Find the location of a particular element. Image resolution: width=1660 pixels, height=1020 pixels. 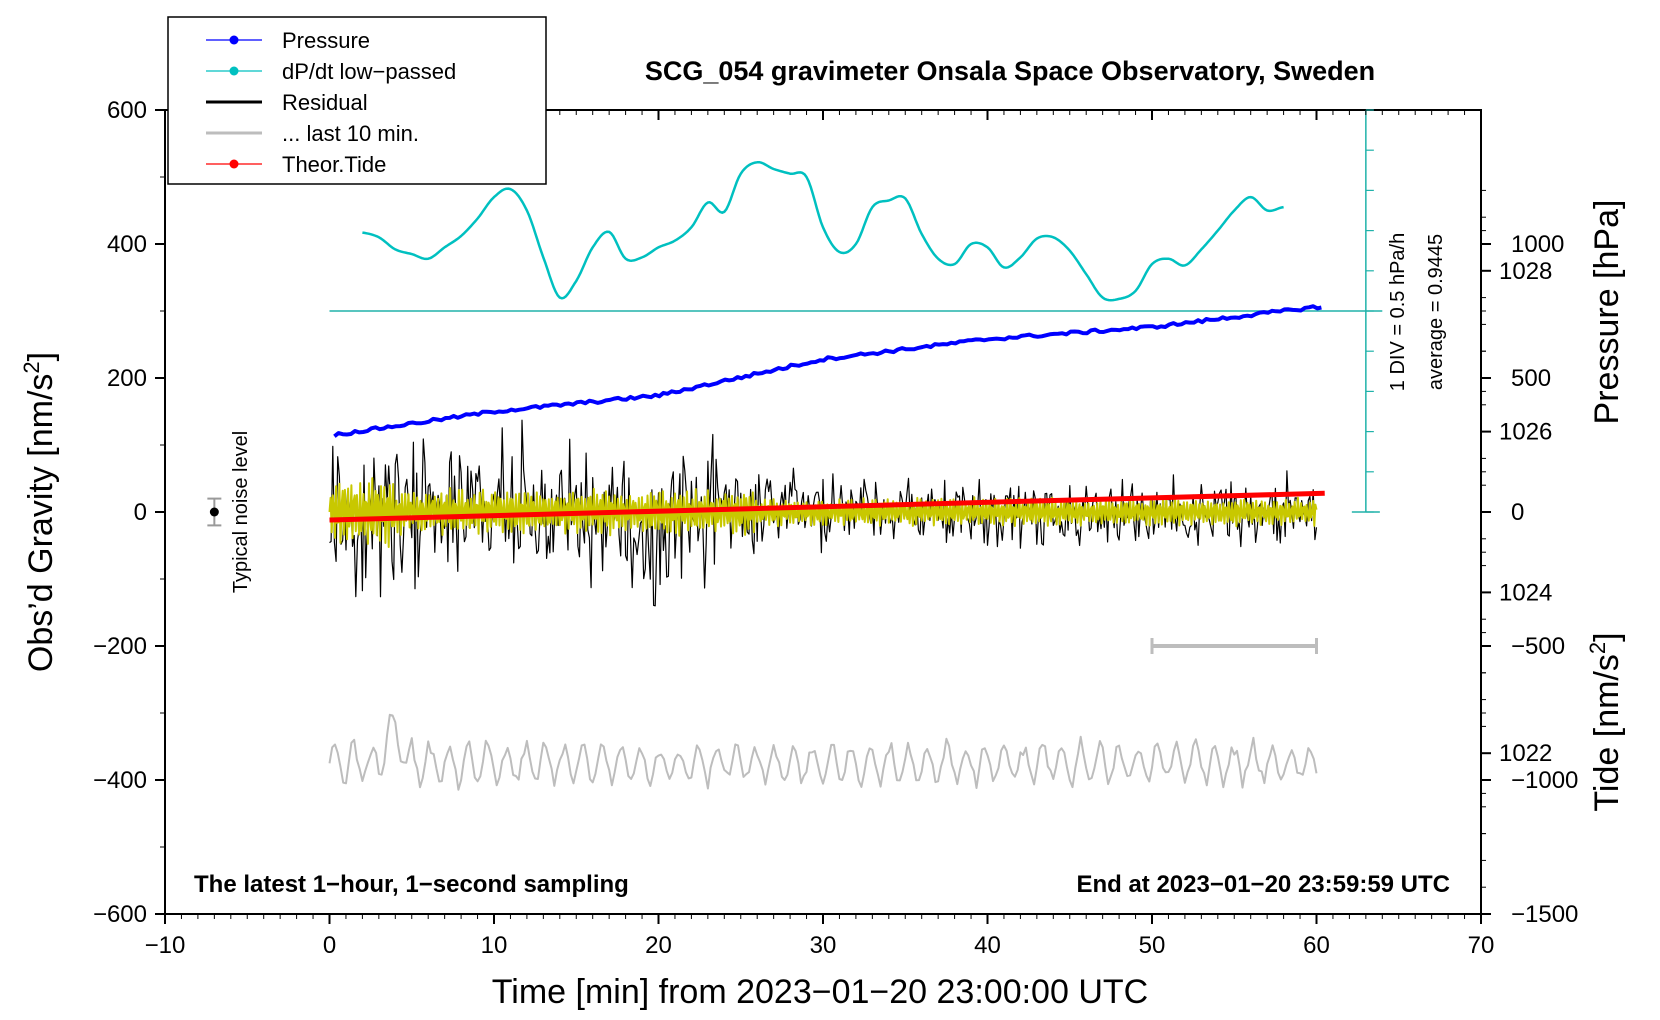

dpdt-line is located at coordinates (823, 231).